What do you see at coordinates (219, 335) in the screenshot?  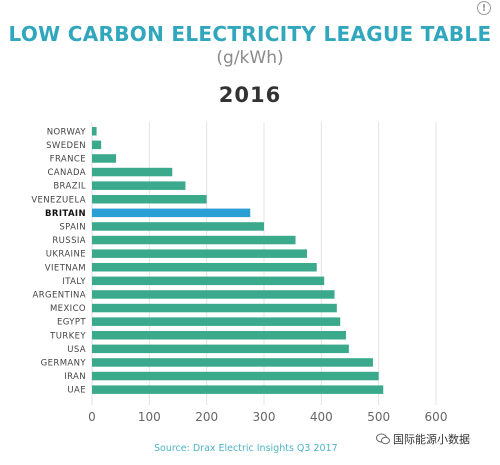 I see `bar-turkey` at bounding box center [219, 335].